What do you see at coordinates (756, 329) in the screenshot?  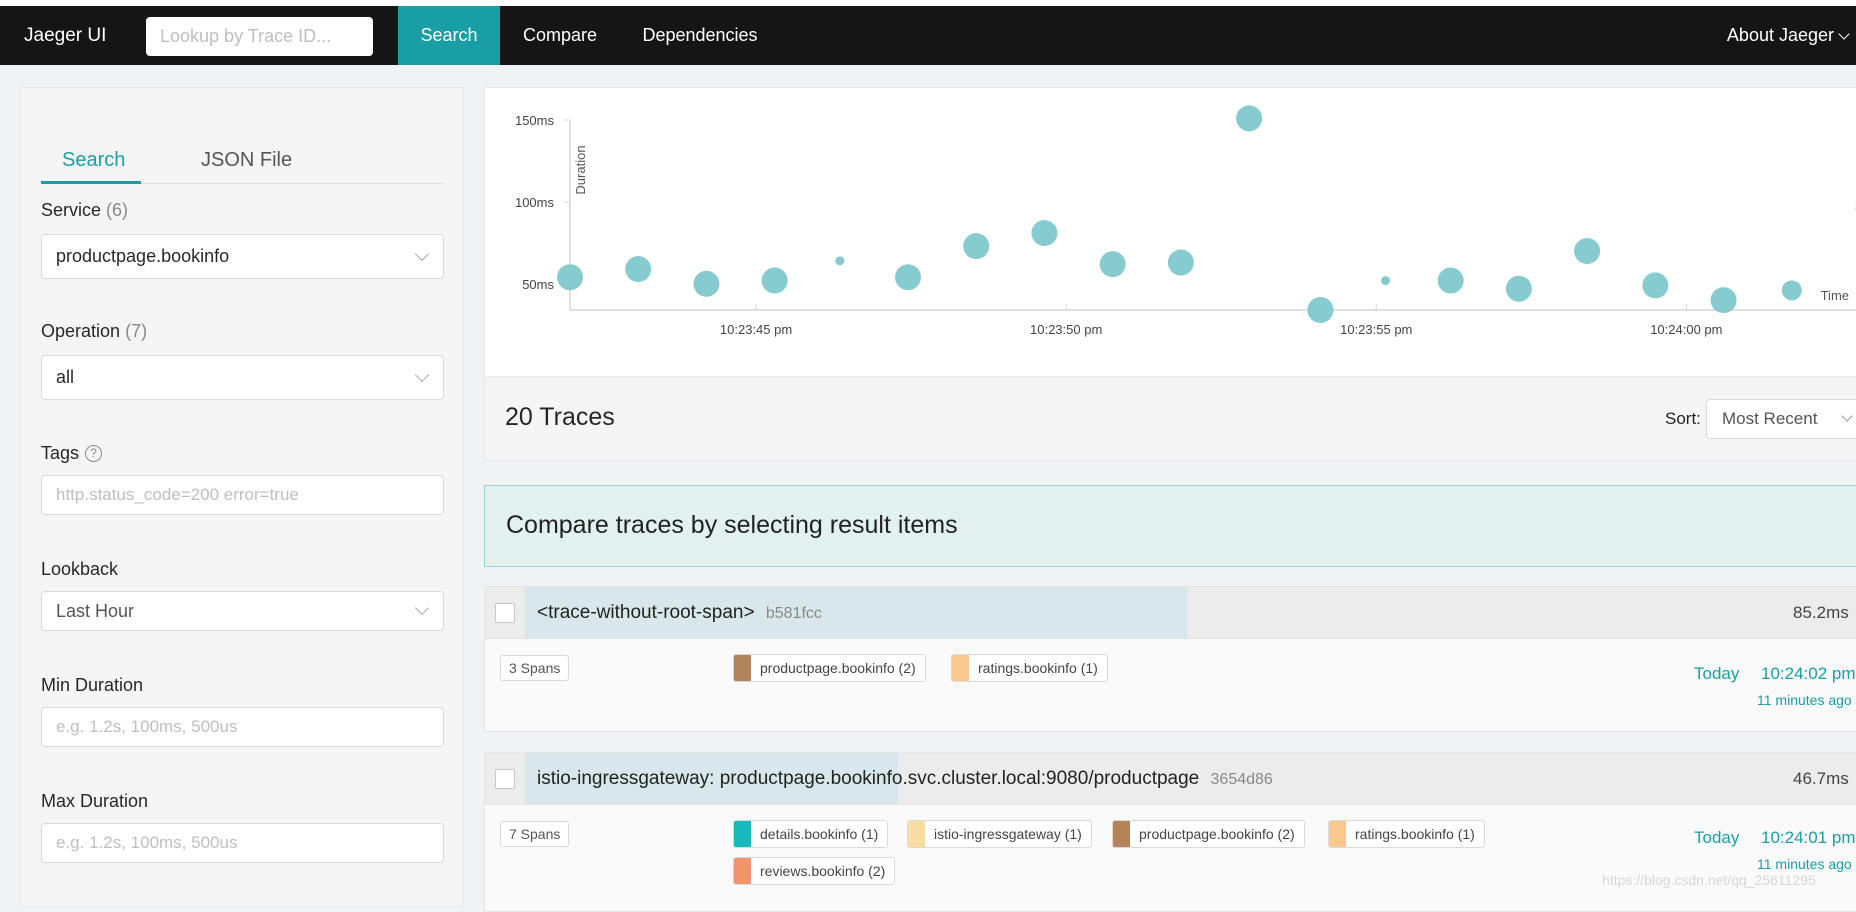 I see `x-tick-label: 10:23:45 pm` at bounding box center [756, 329].